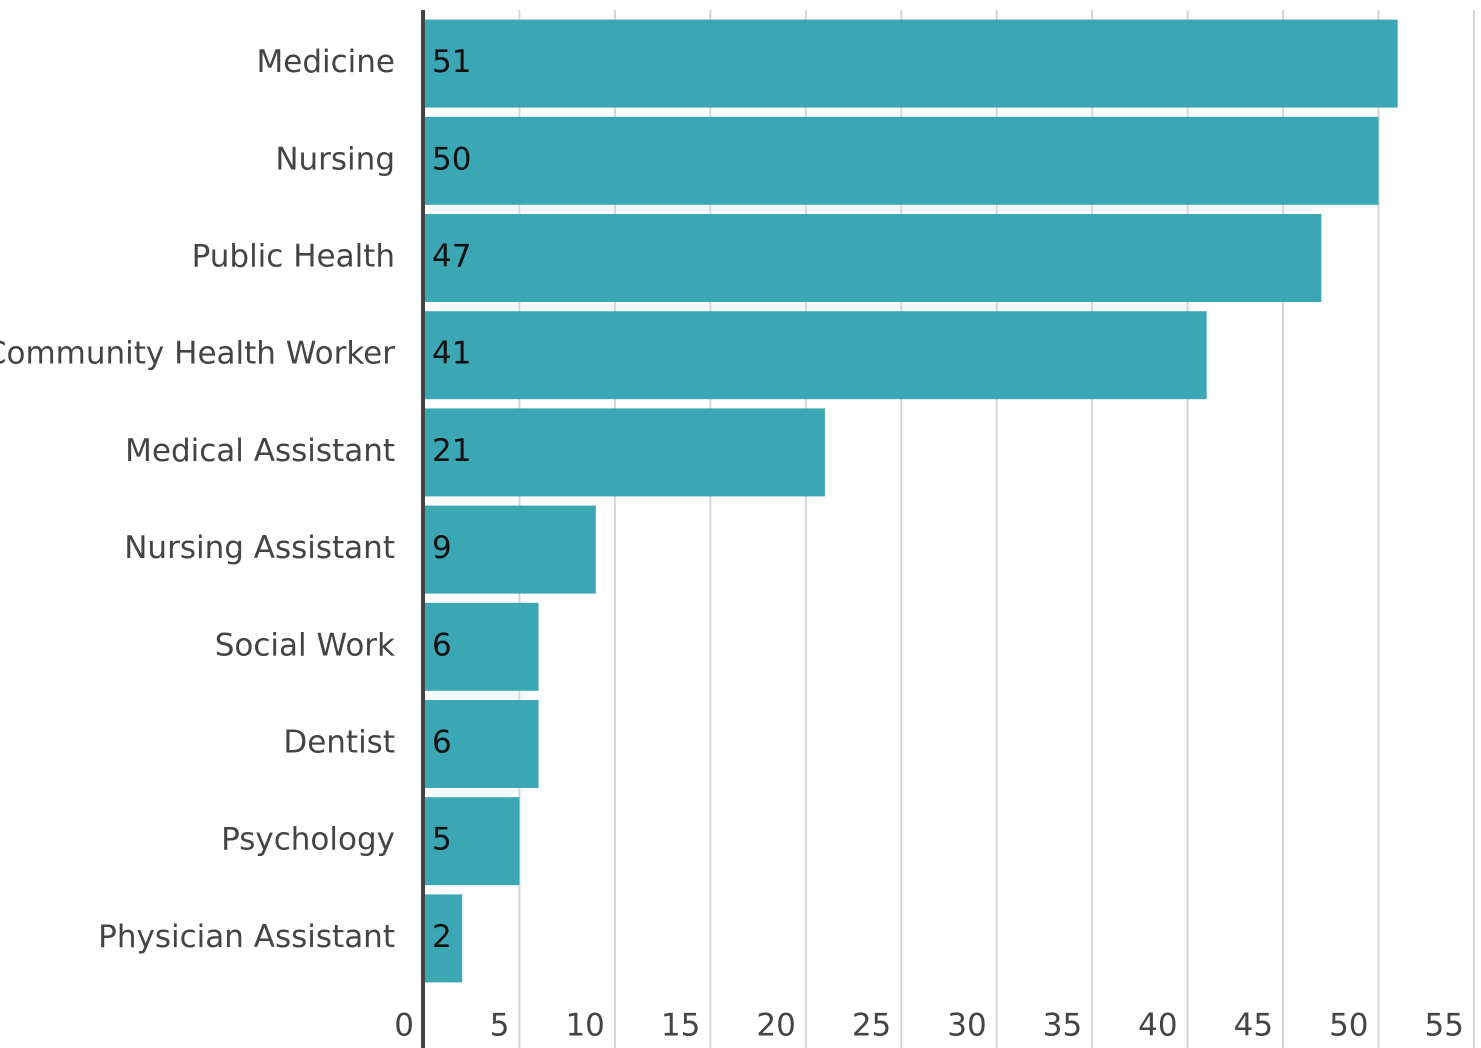 This screenshot has width=1481, height=1048. What do you see at coordinates (442, 840) in the screenshot?
I see `value-label: 5` at bounding box center [442, 840].